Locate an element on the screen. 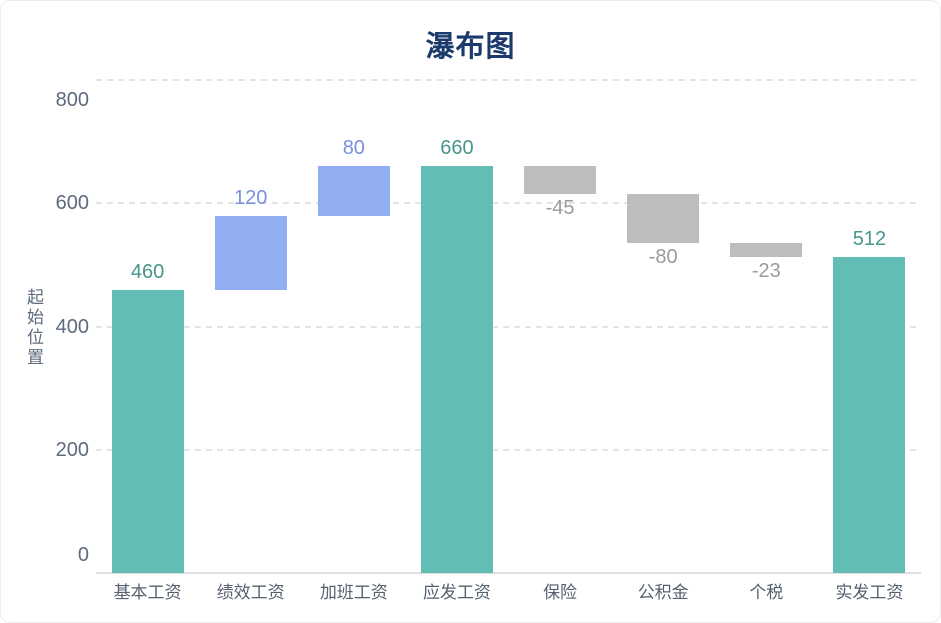  x-axis-label-0: 基本工资 is located at coordinates (147, 592).